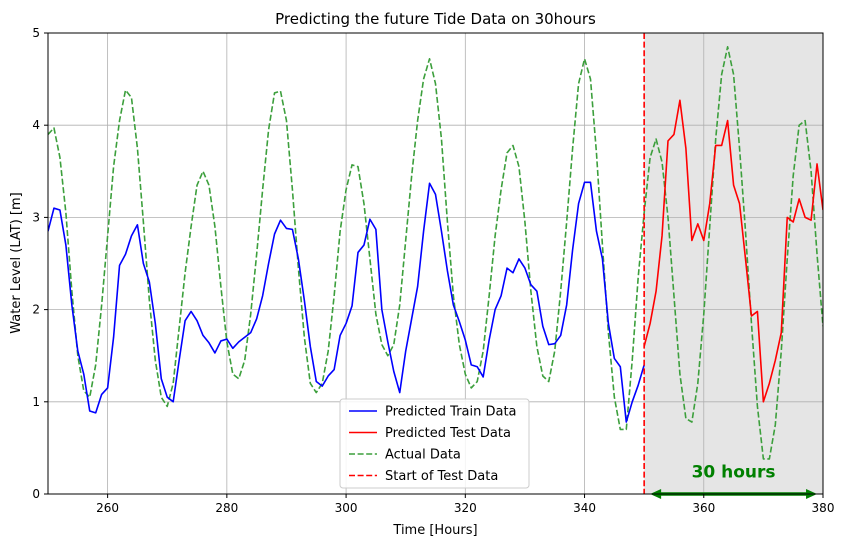 This screenshot has height=547, width=846. Describe the element at coordinates (823, 508) in the screenshot. I see `x-tick-label: 380` at that location.